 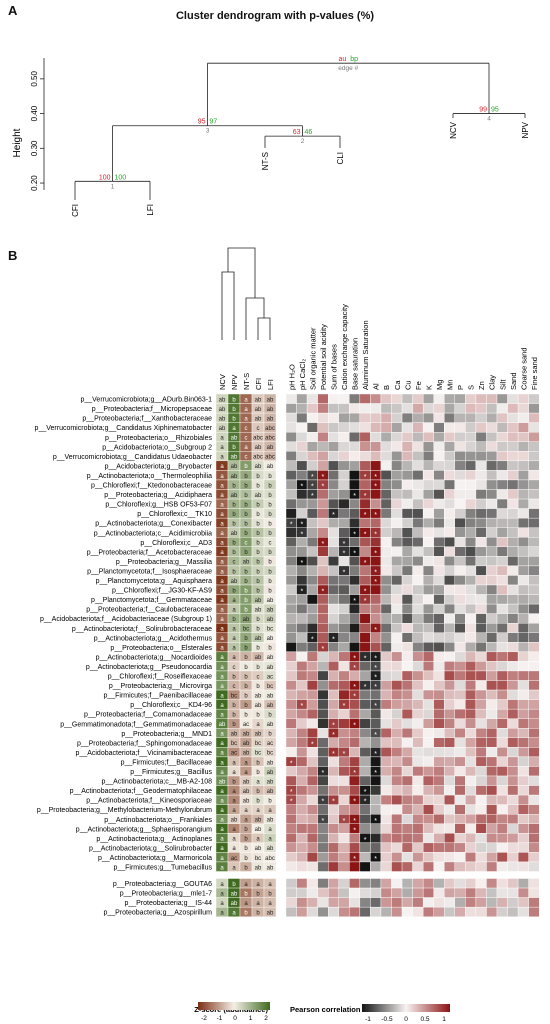 What do you see at coordinates (332, 902) in the screenshot?
I see `heatmap-row: p__Proteobacteria;g__IS-44 a ab a a a` at bounding box center [332, 902].